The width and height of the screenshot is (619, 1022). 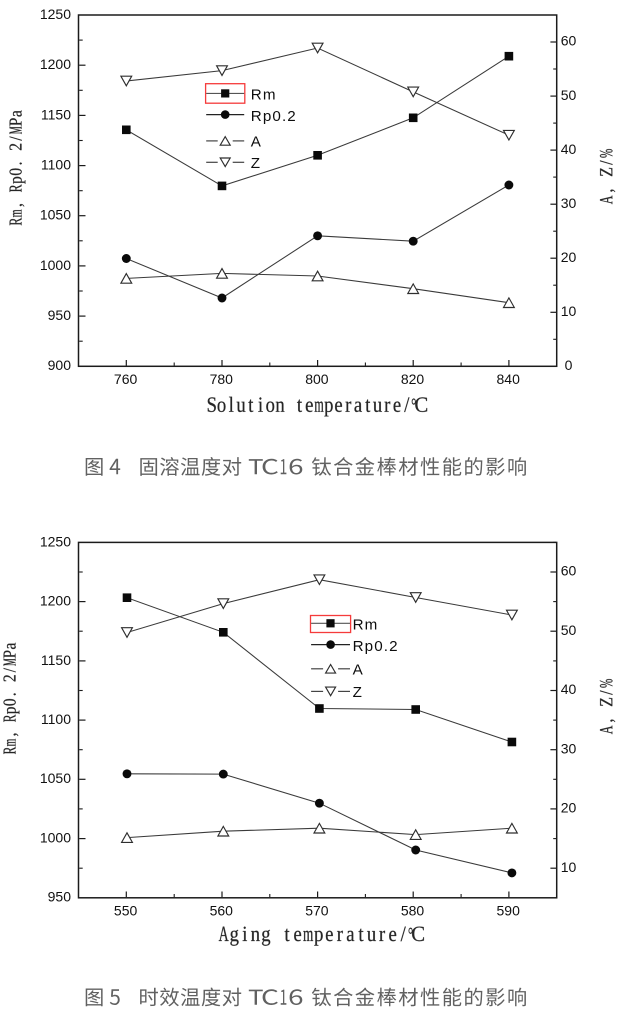 I want to click on svg-text: 840, so click(x=509, y=379).